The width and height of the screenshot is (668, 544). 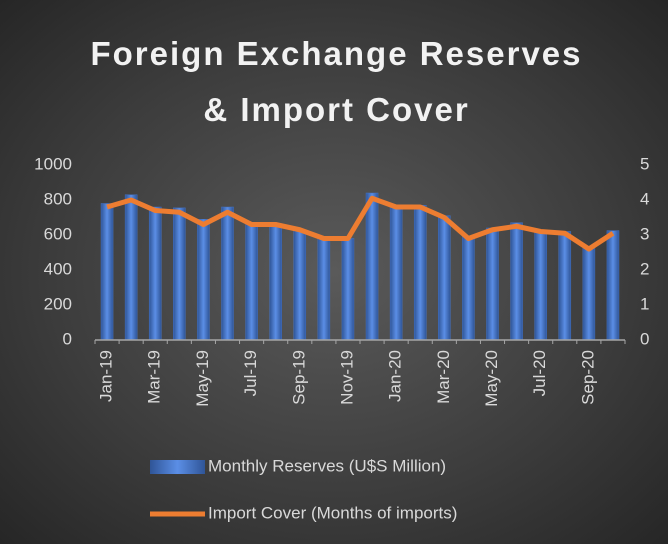 I want to click on y2-tick-label: 1, so click(x=644, y=303).